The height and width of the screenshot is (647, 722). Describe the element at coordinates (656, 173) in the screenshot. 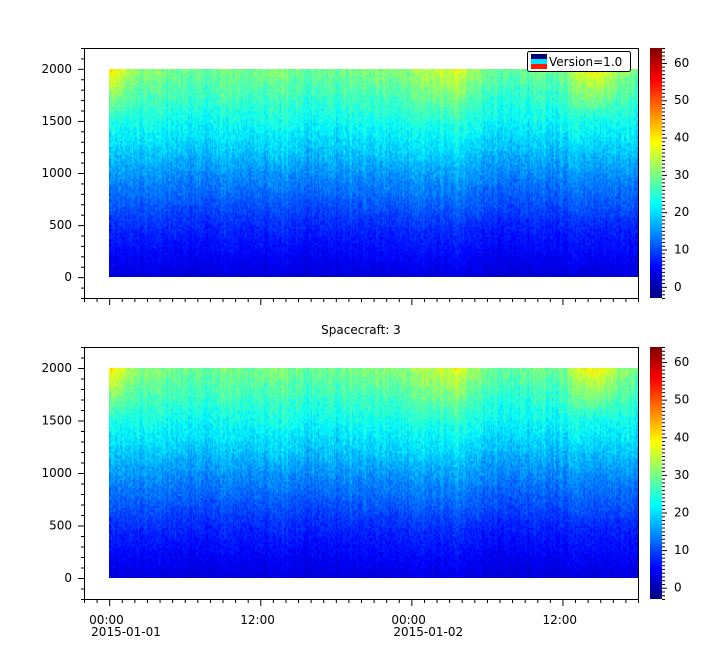

I see `colorbar-top` at that location.